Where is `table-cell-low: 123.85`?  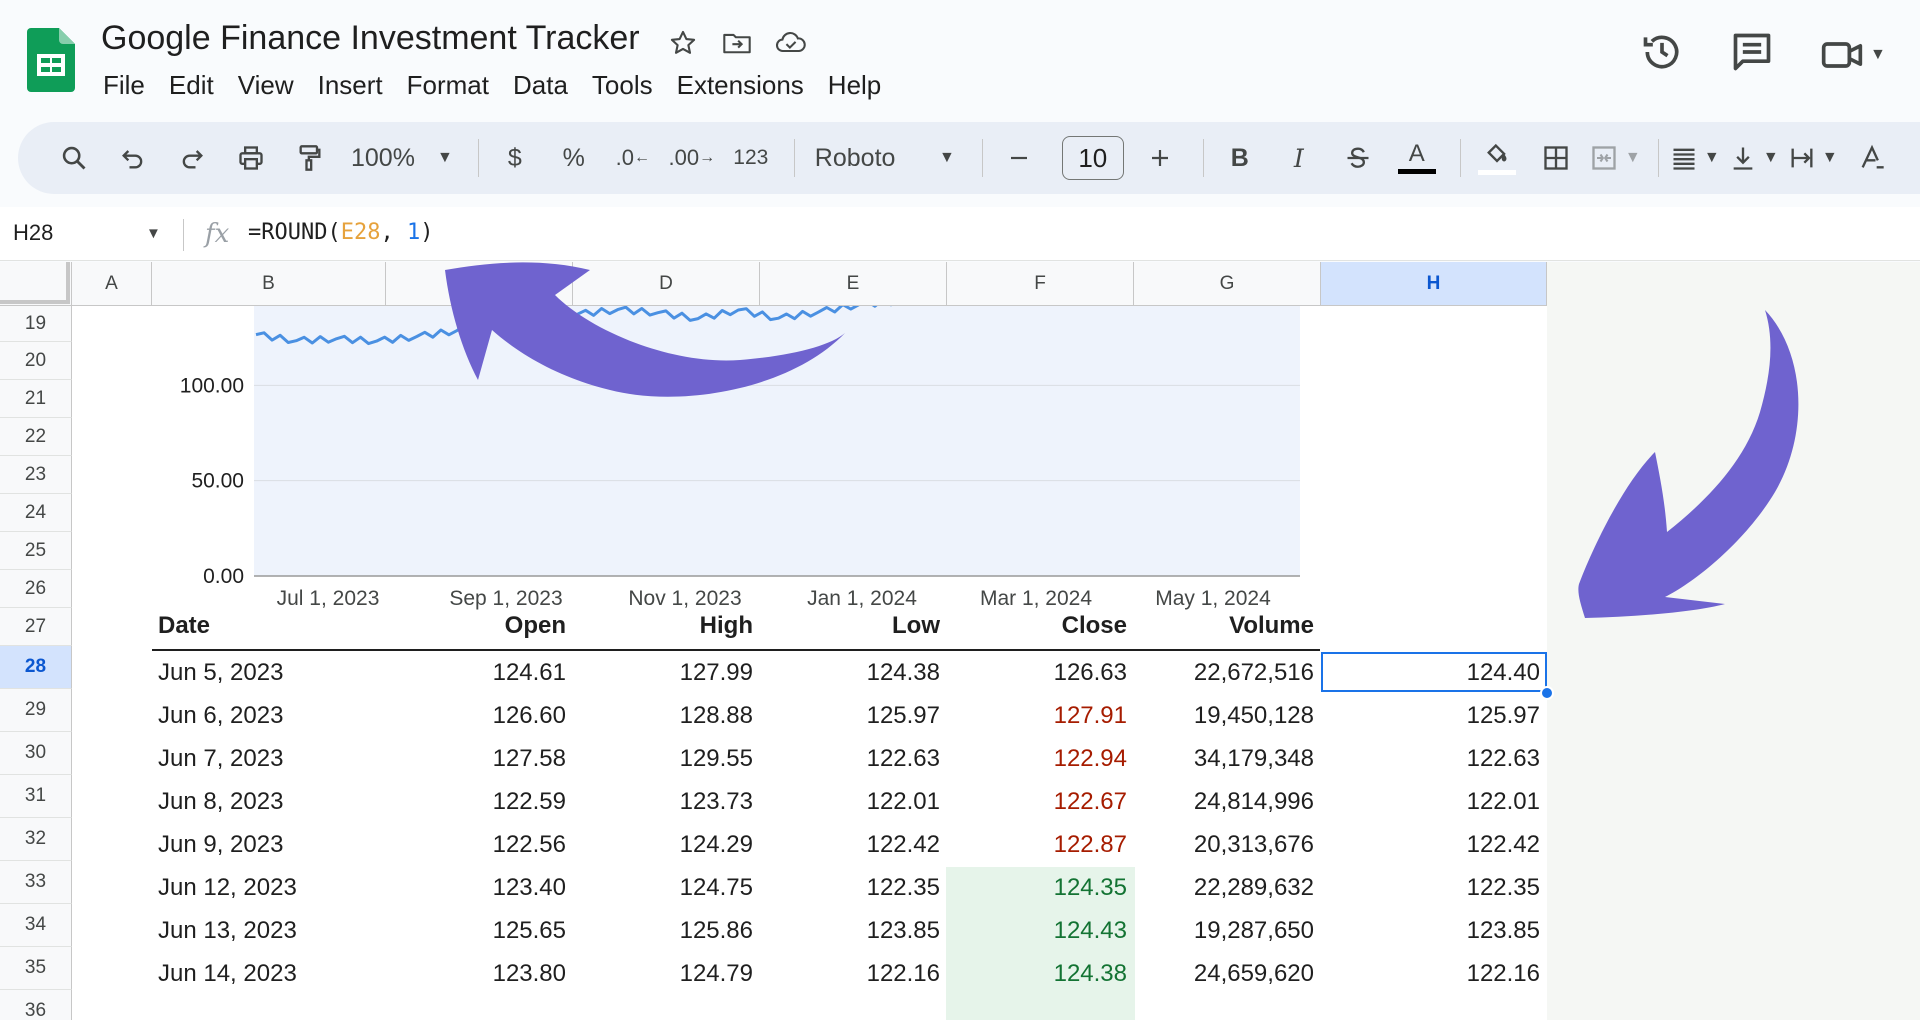
table-cell-low: 123.85 is located at coordinates (903, 930).